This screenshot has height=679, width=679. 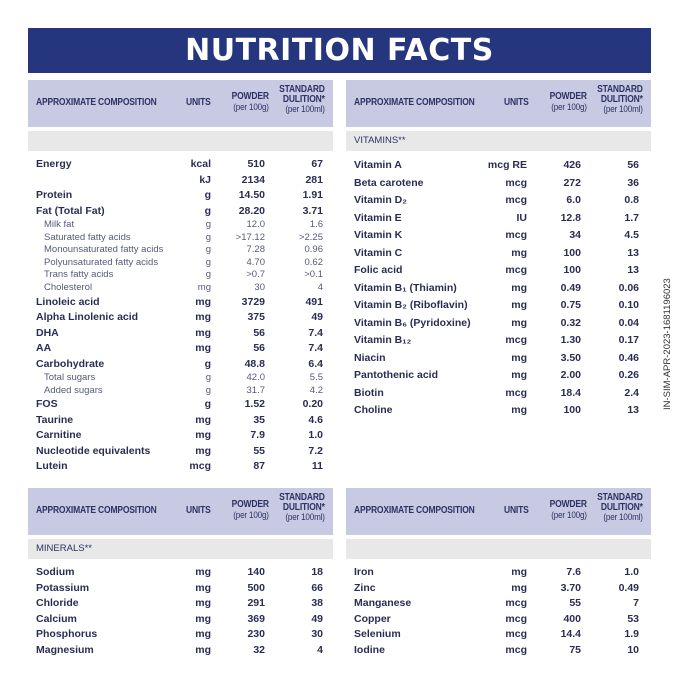 I want to click on unit: kcal, so click(x=200, y=164).